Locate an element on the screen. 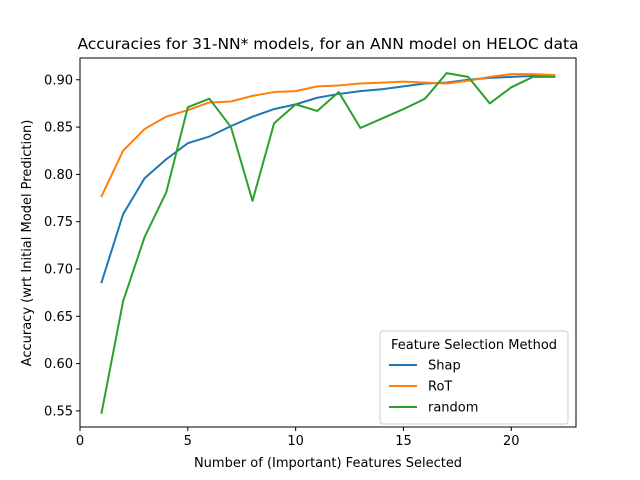 The height and width of the screenshot is (480, 640). legend-label-random: random is located at coordinates (453, 408).